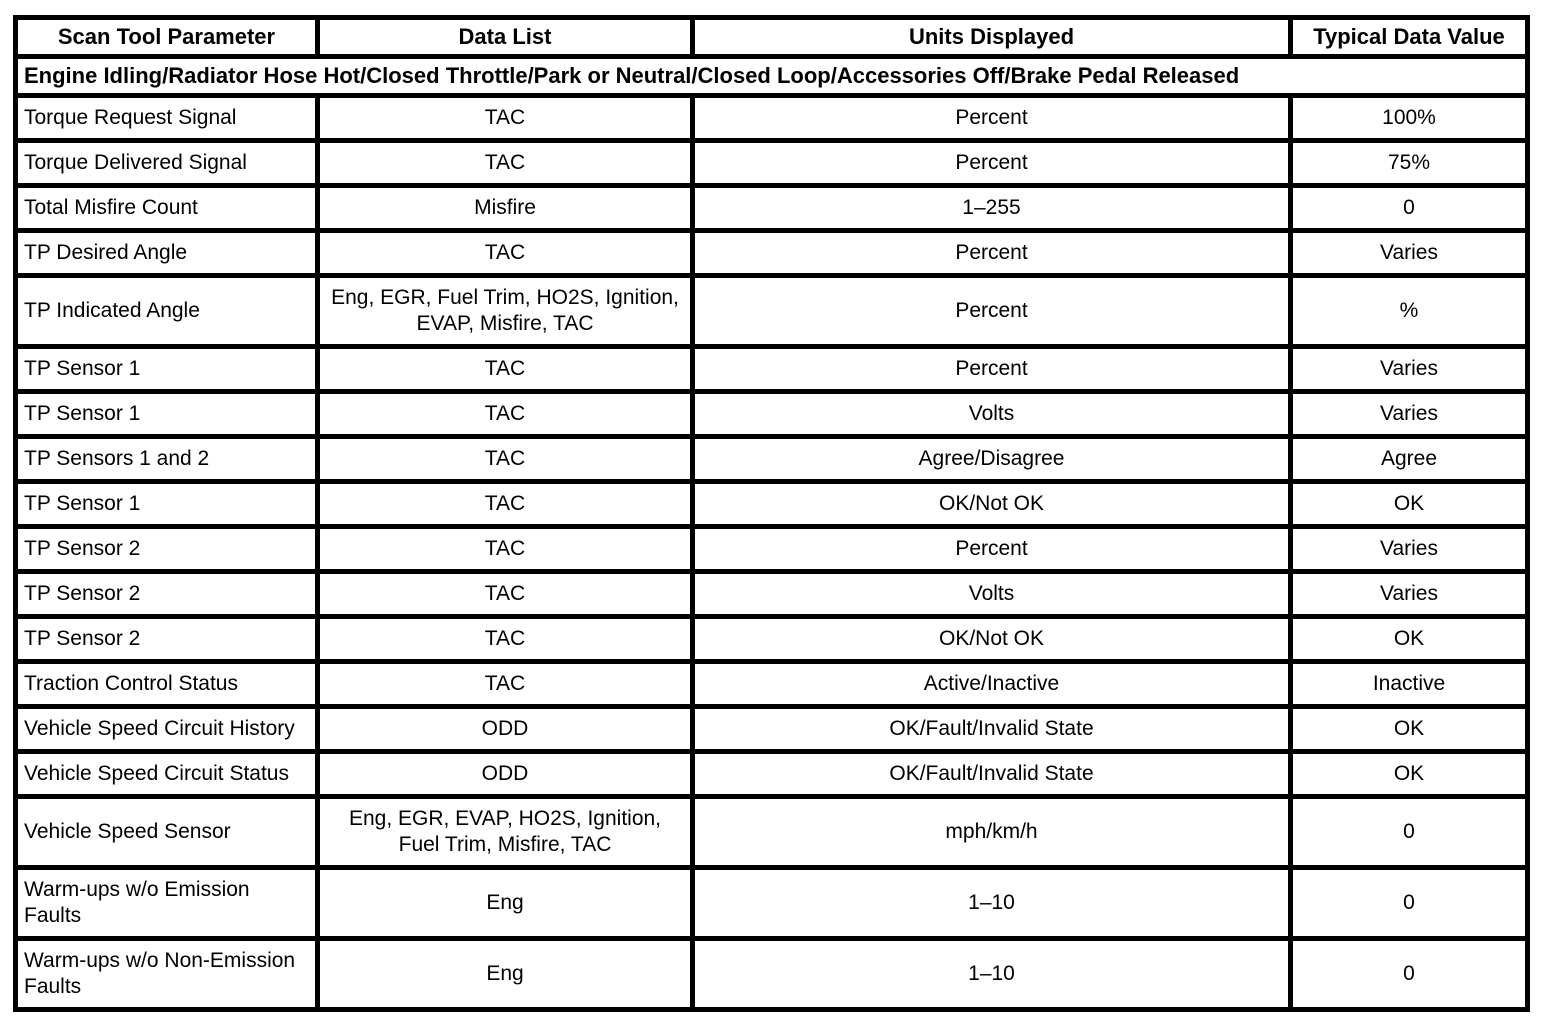 The width and height of the screenshot is (1568, 1036). Describe the element at coordinates (1409, 118) in the screenshot. I see `cell-value: 100%` at that location.